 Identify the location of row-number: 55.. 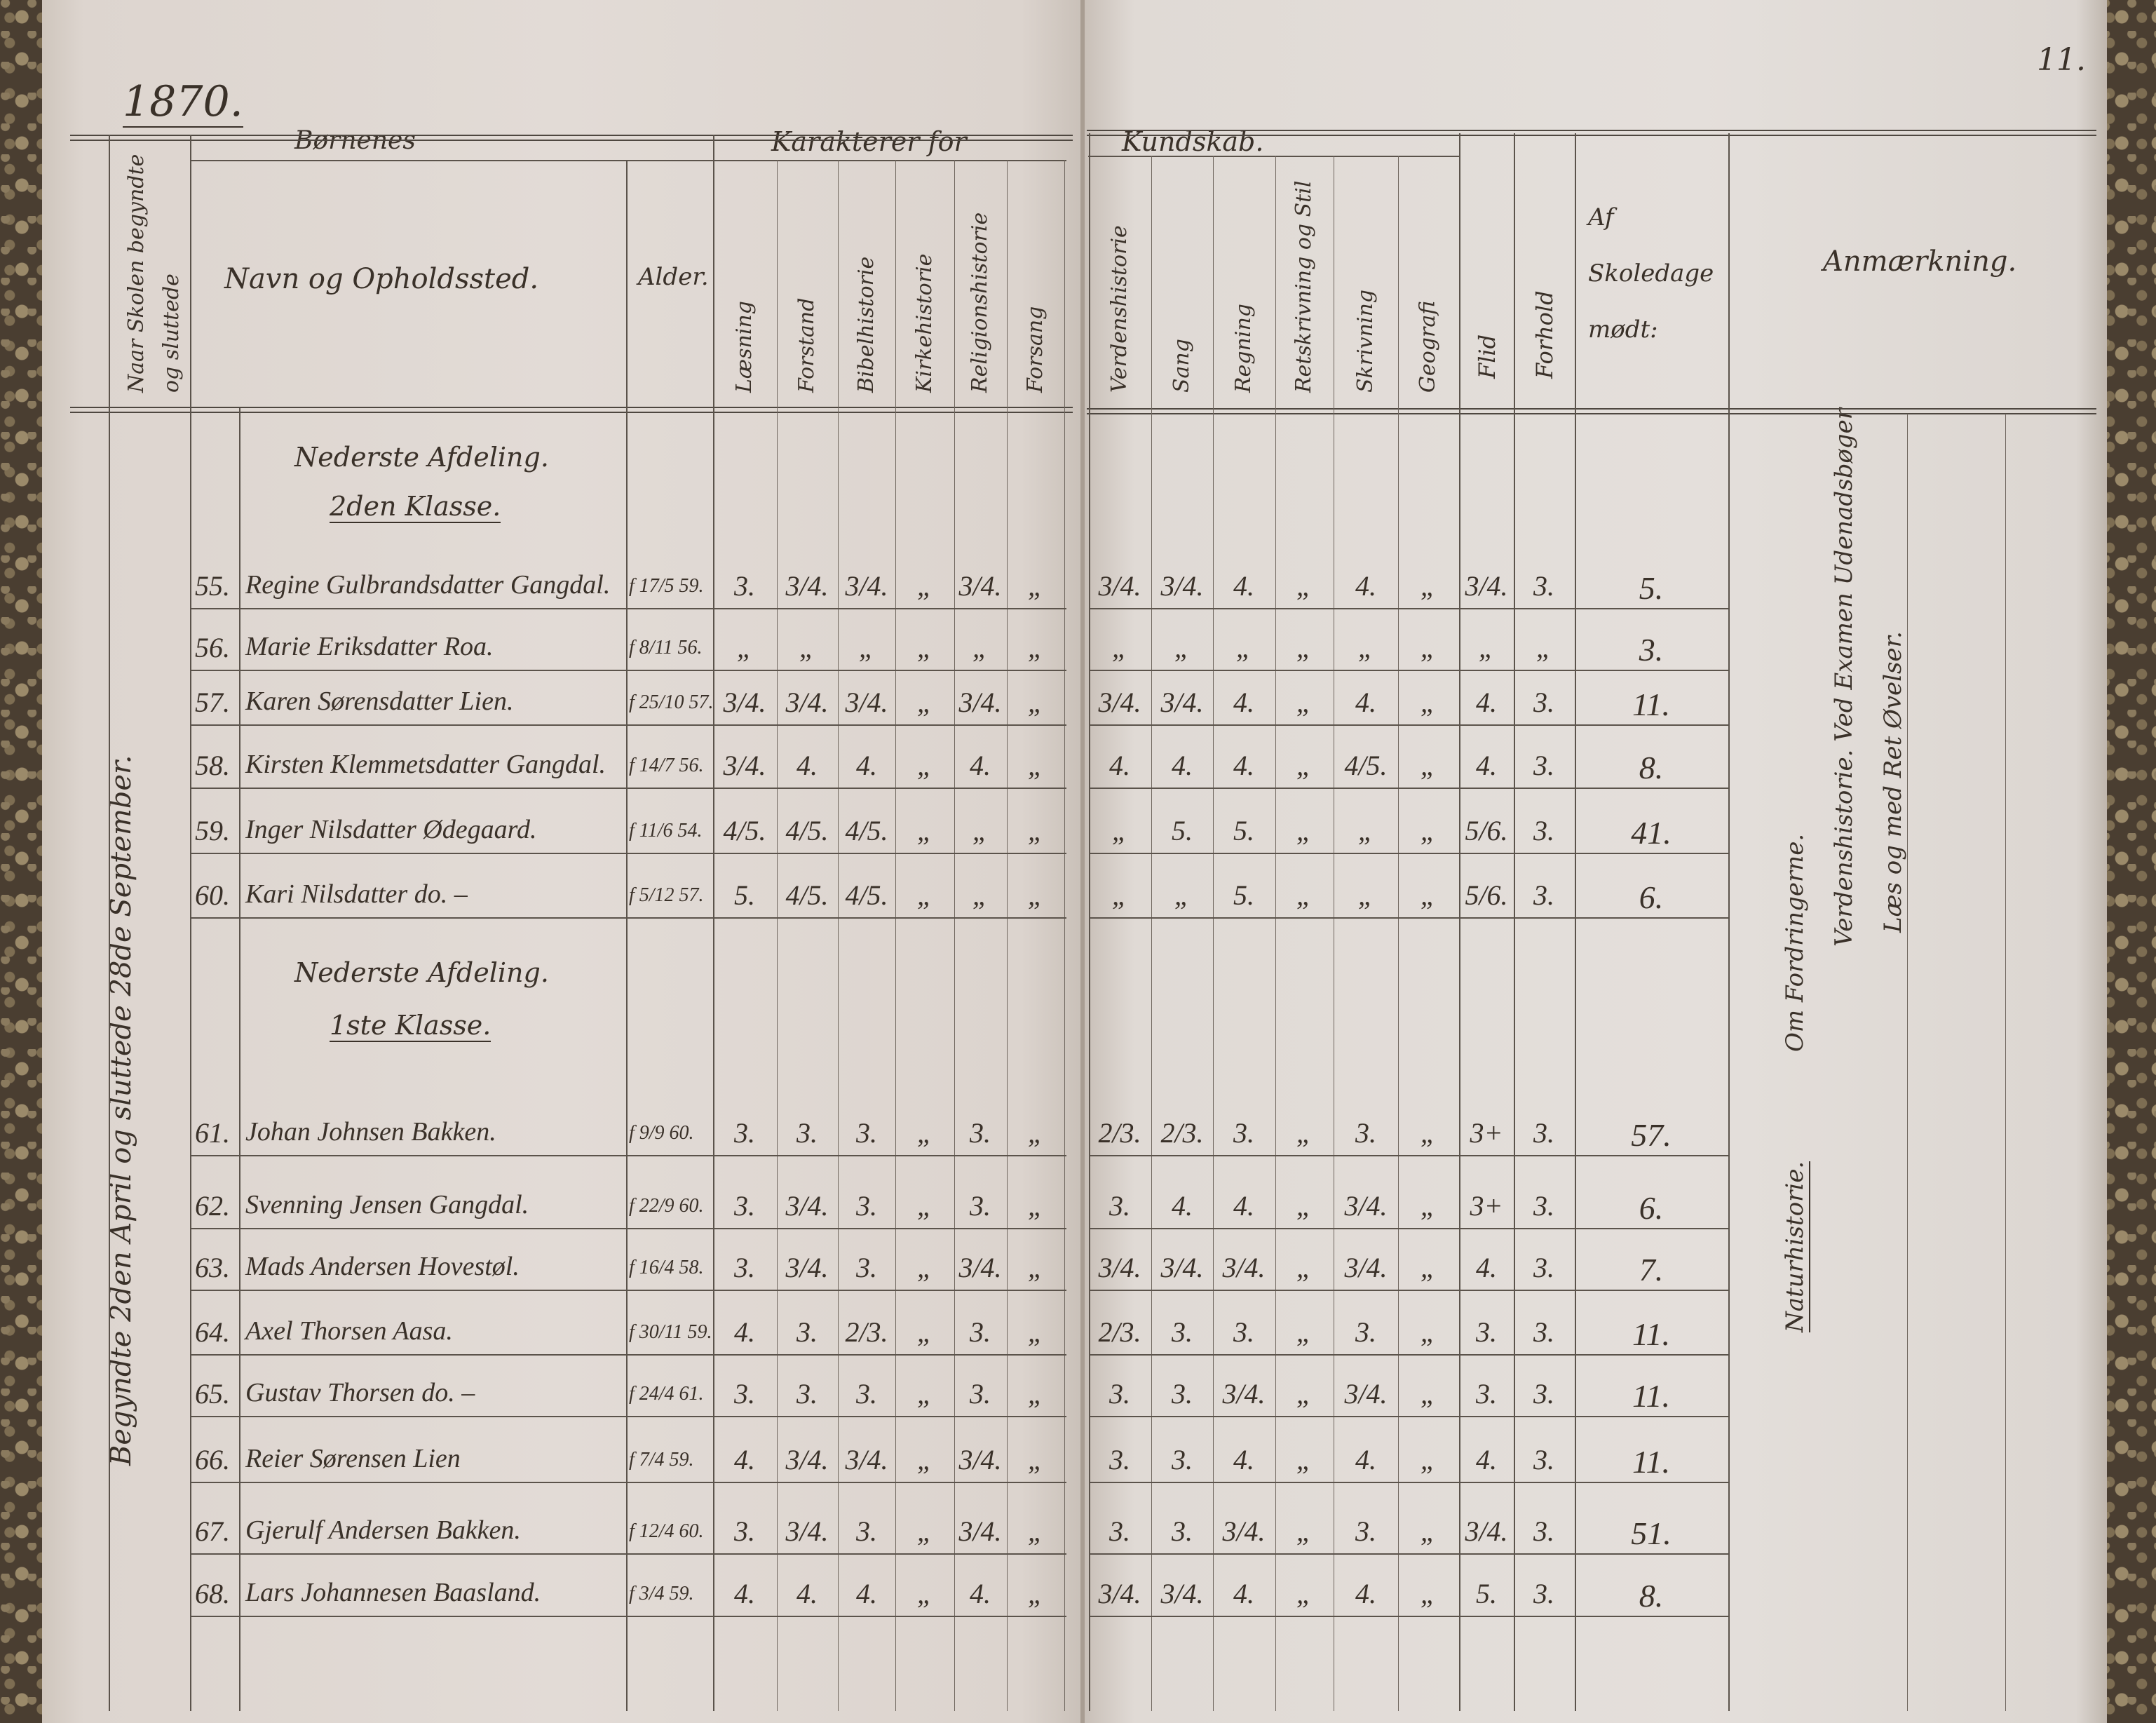
(213, 586).